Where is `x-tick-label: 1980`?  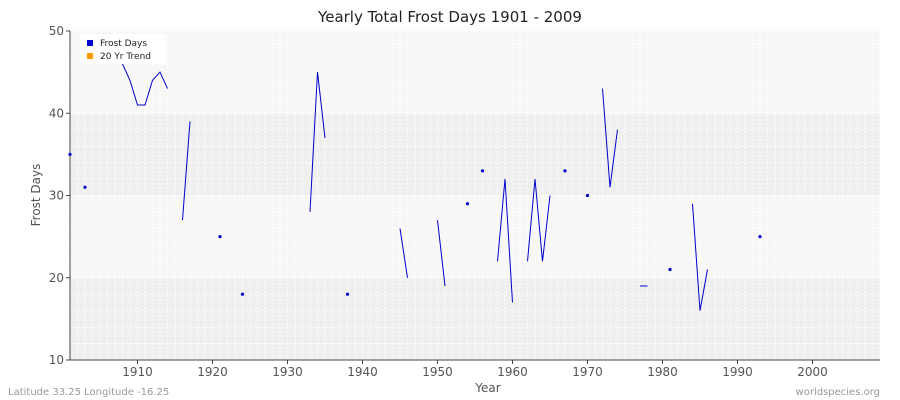
x-tick-label: 1980 is located at coordinates (662, 372).